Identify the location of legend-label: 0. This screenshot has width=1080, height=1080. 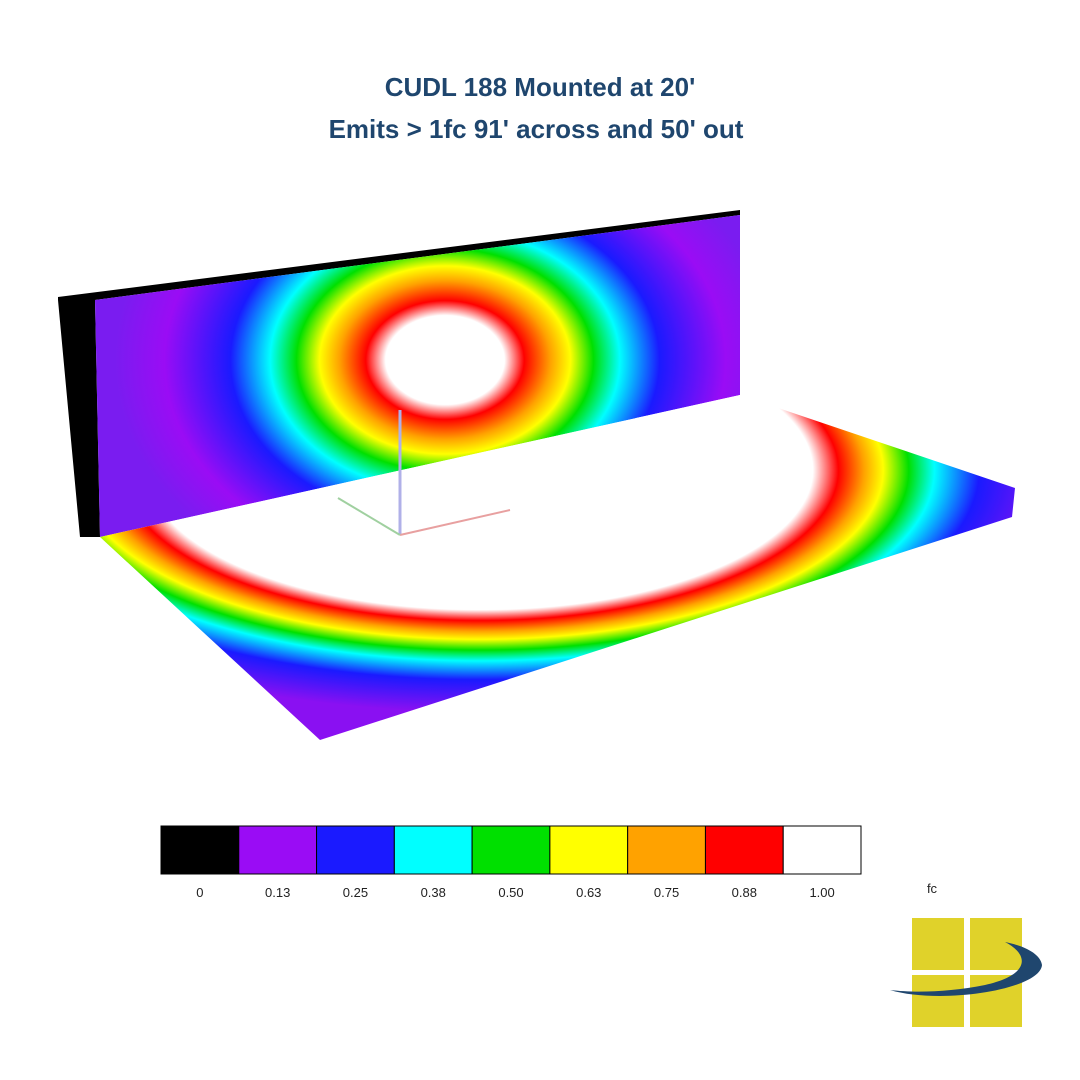
(199, 892).